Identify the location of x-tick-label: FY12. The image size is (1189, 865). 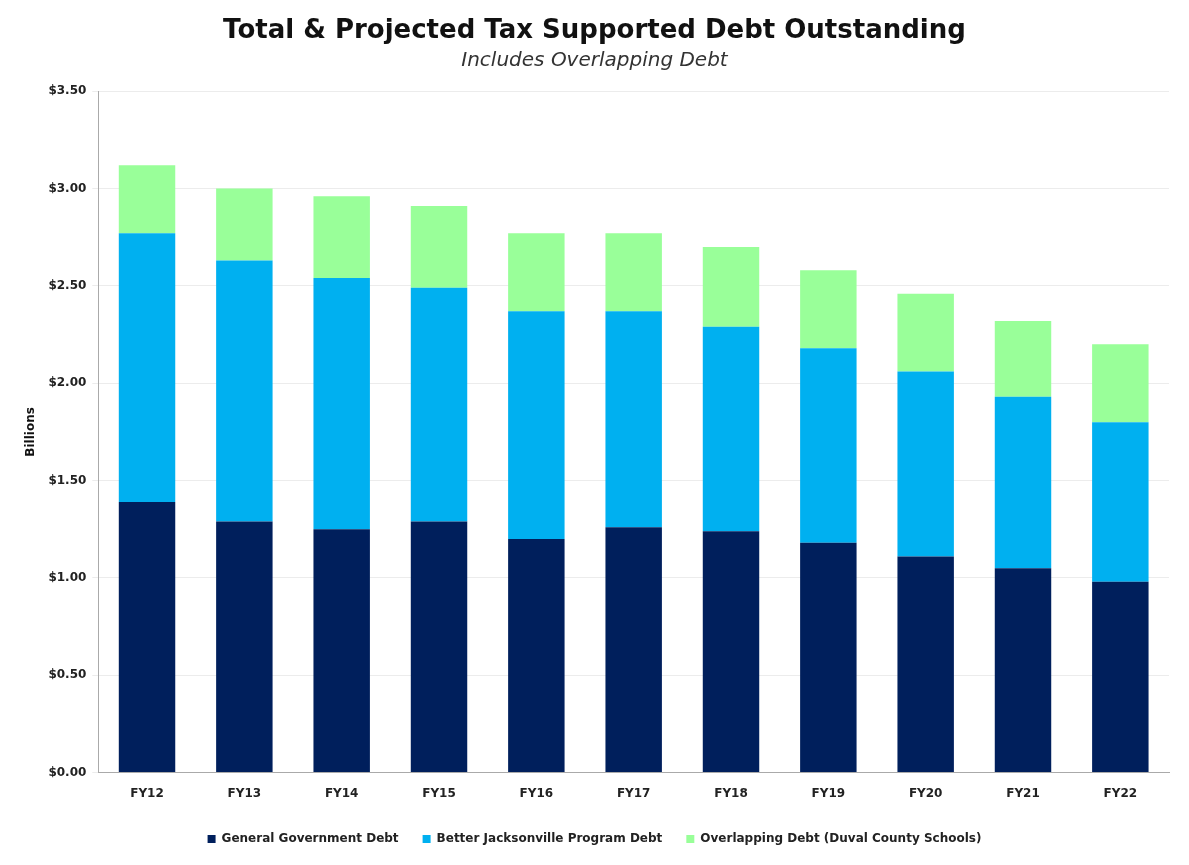
(147, 792).